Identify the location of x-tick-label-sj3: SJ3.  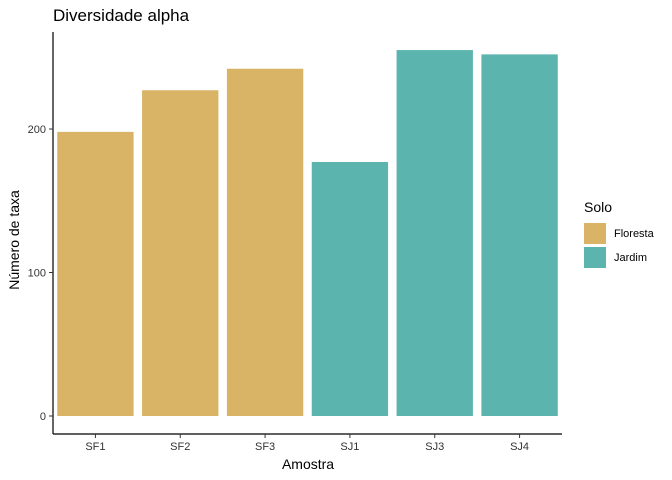
(434, 447).